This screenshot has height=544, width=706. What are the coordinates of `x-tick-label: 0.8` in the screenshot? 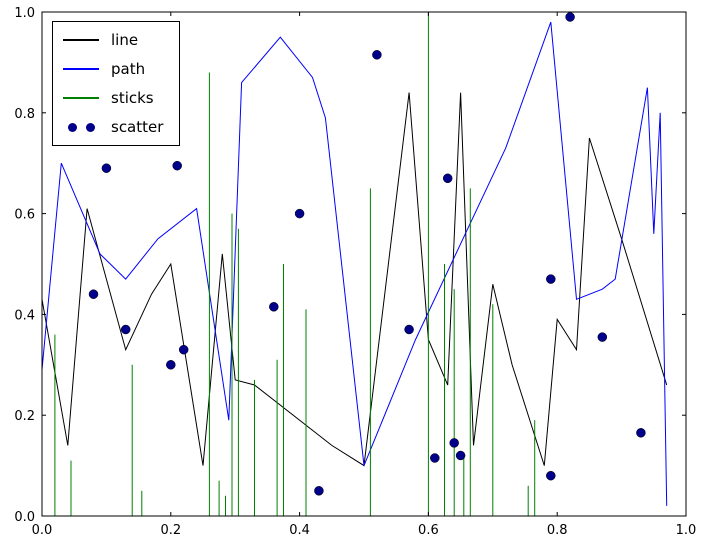 It's located at (557, 530).